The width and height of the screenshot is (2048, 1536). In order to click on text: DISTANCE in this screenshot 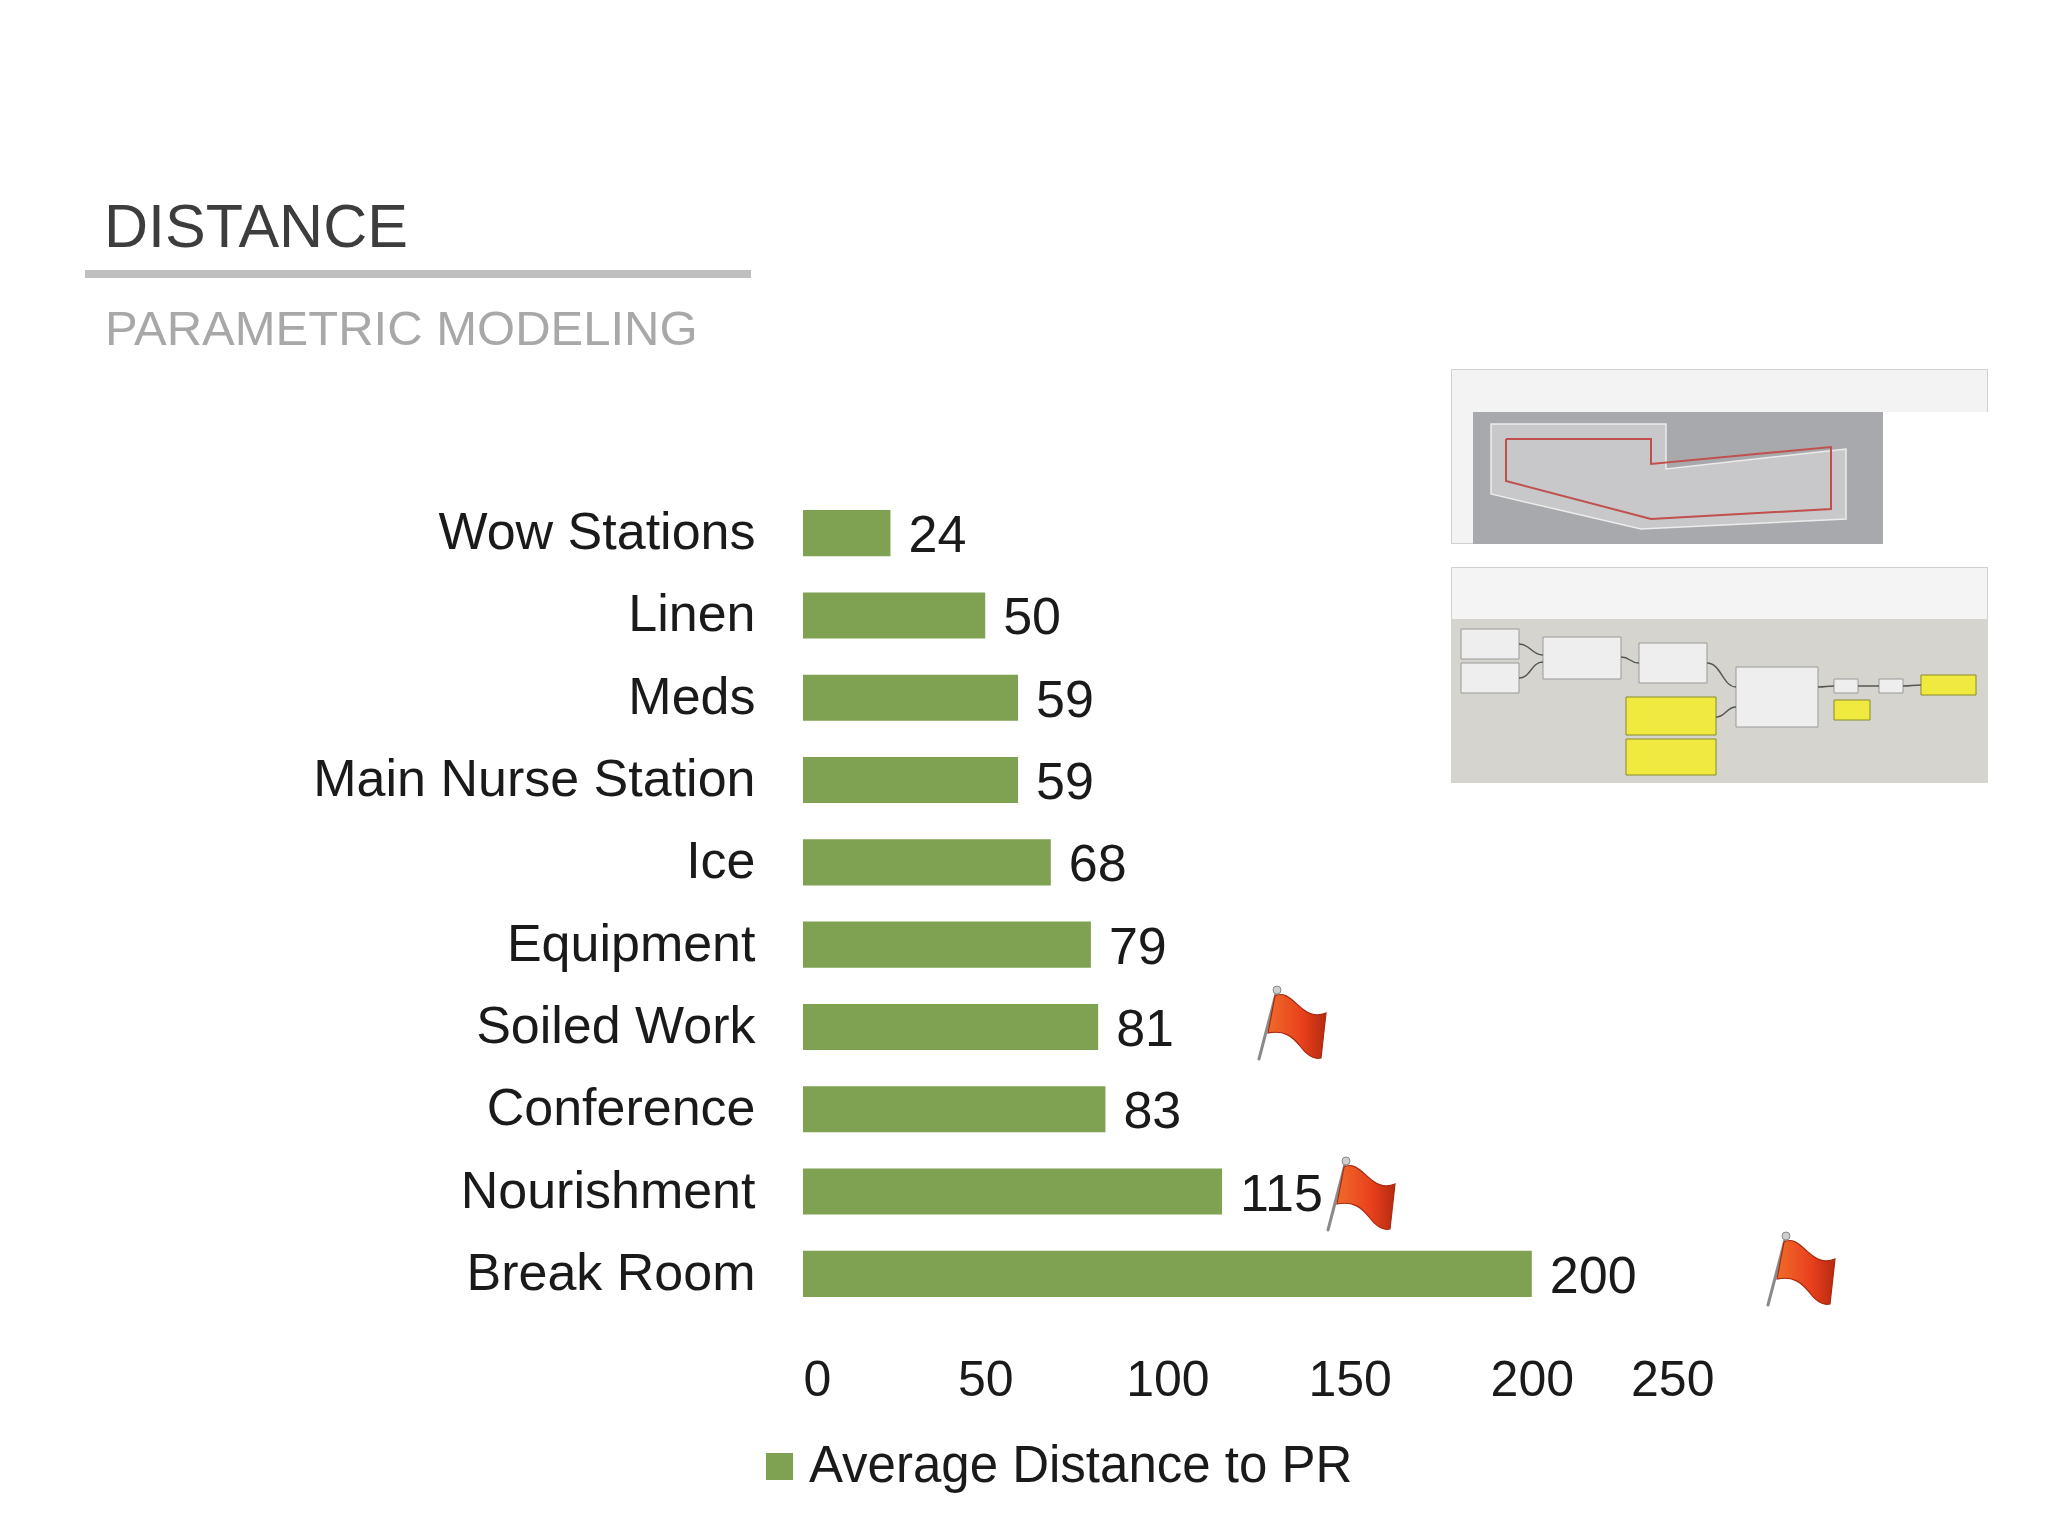, I will do `click(256, 226)`.